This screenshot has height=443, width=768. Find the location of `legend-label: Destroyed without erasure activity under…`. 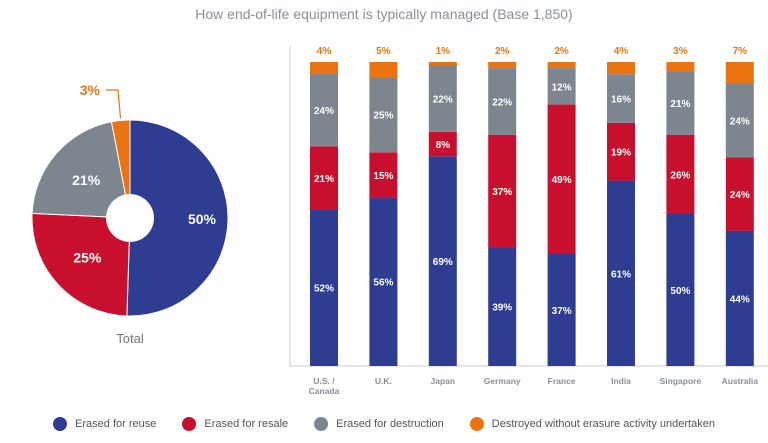

legend-label: Destroyed without erasure activity under… is located at coordinates (603, 424).